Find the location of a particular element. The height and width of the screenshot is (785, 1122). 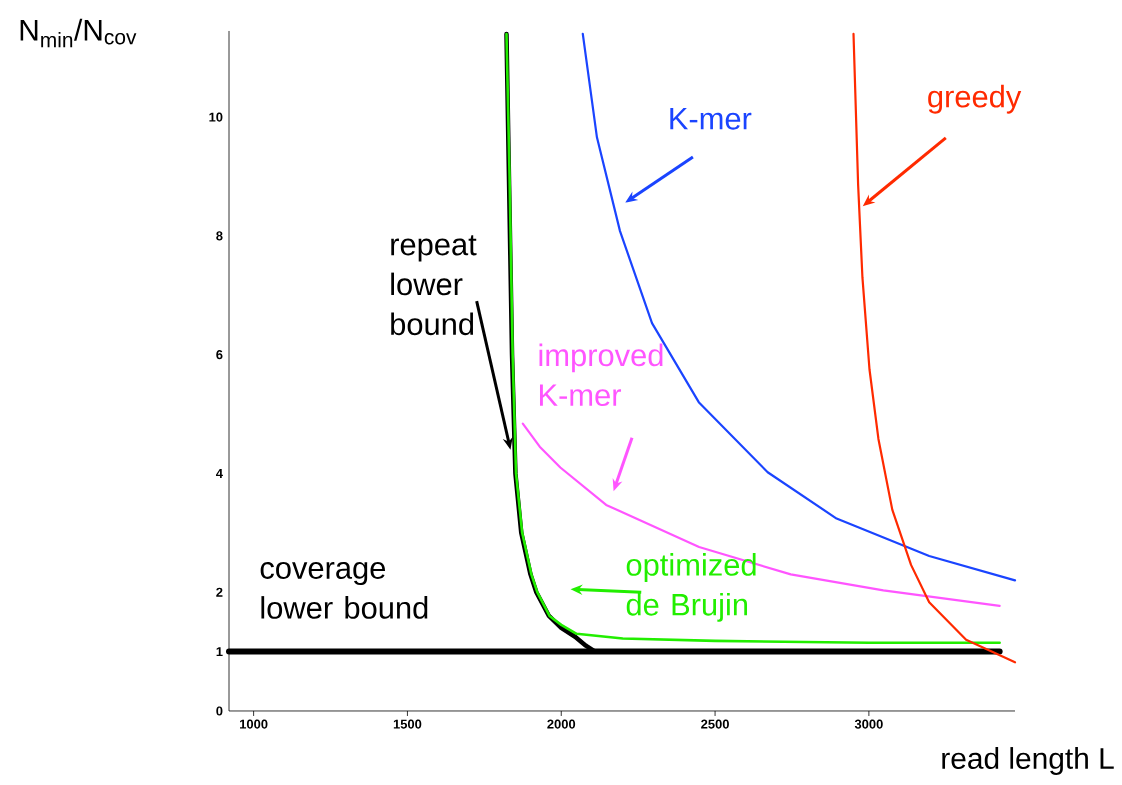

text: K-mer is located at coordinates (711, 119).